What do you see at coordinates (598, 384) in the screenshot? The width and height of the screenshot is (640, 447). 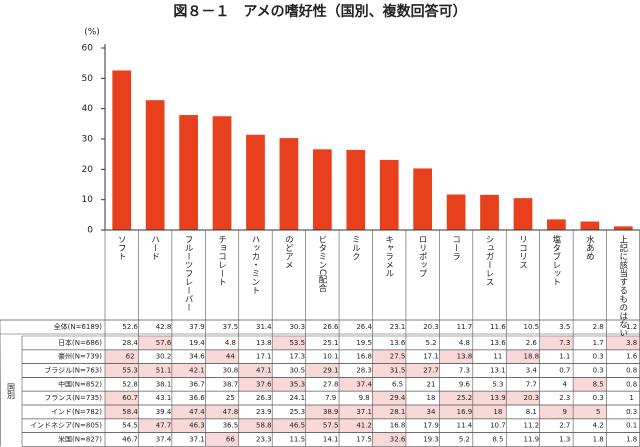 I see `cell-value: 8.5` at bounding box center [598, 384].